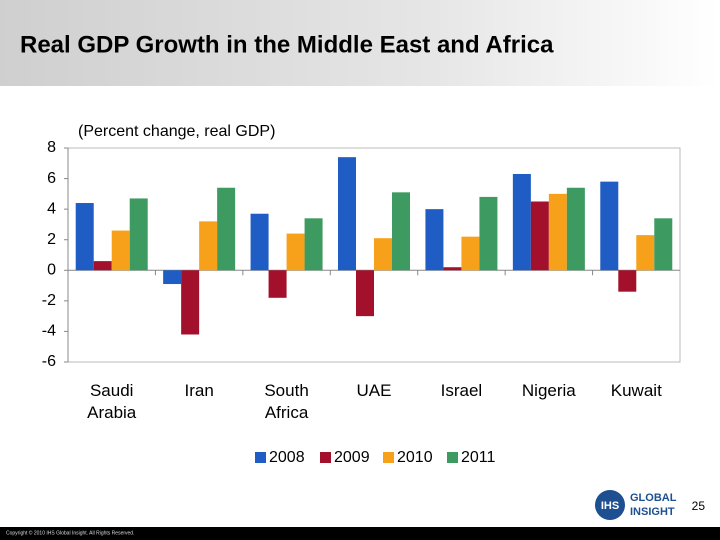 This screenshot has width=720, height=540. What do you see at coordinates (49, 331) in the screenshot?
I see `y-tick-label: -4` at bounding box center [49, 331].